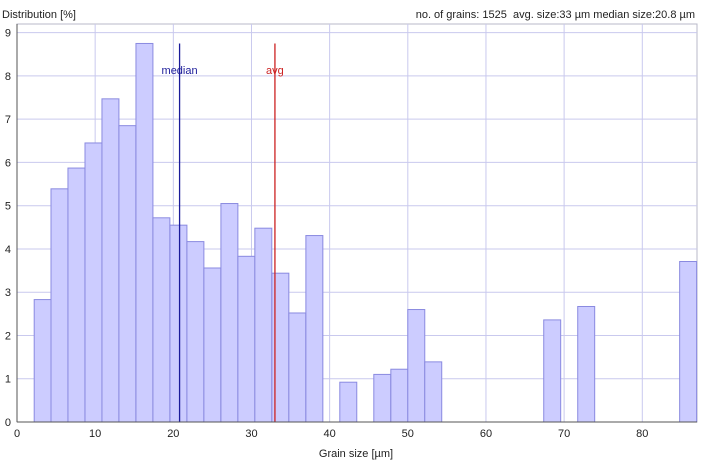 The image size is (705, 466). Describe the element at coordinates (356, 454) in the screenshot. I see `x-axis-title: Grain size [µm]` at that location.